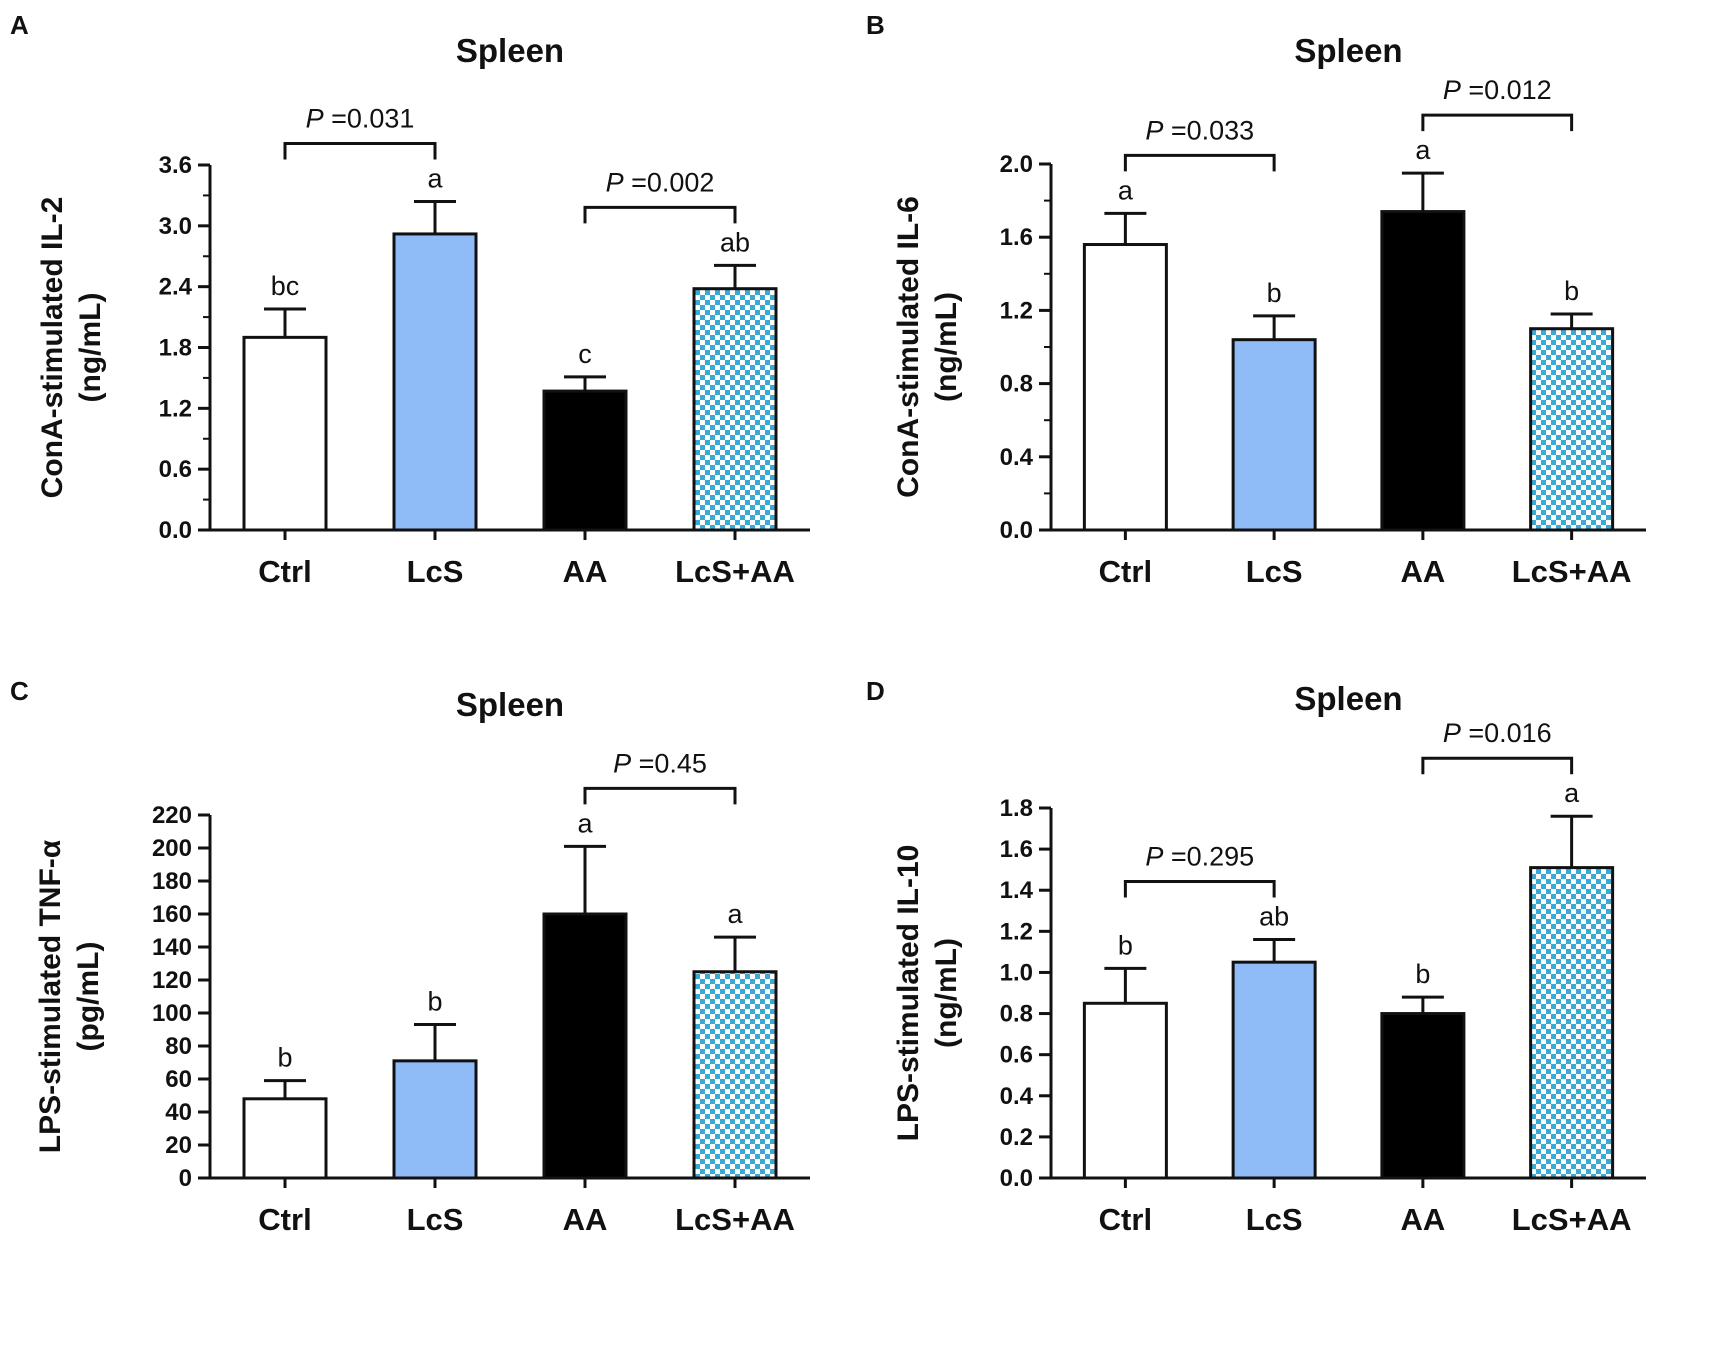 The height and width of the screenshot is (1349, 1713). I want to click on significance-label: ab, so click(1274, 917).